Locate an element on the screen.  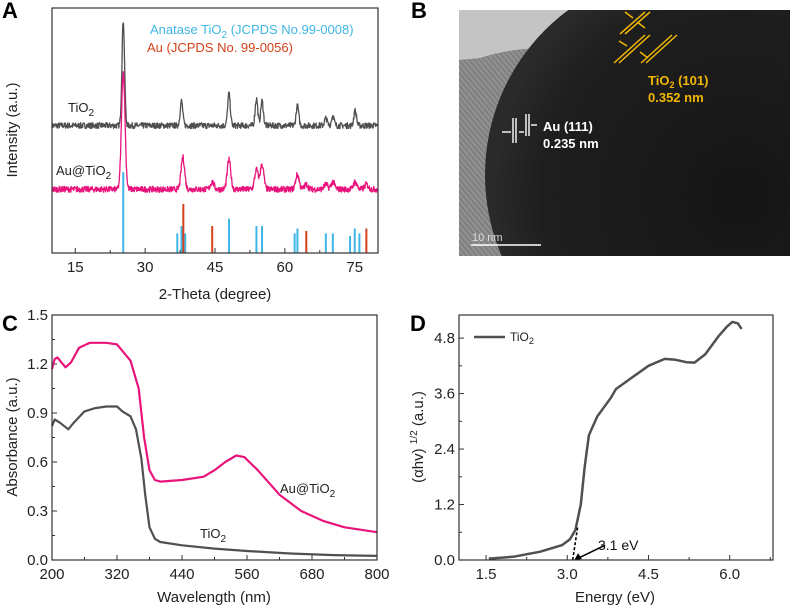
uv-y-tick-label: 0.3 is located at coordinates (37, 511).